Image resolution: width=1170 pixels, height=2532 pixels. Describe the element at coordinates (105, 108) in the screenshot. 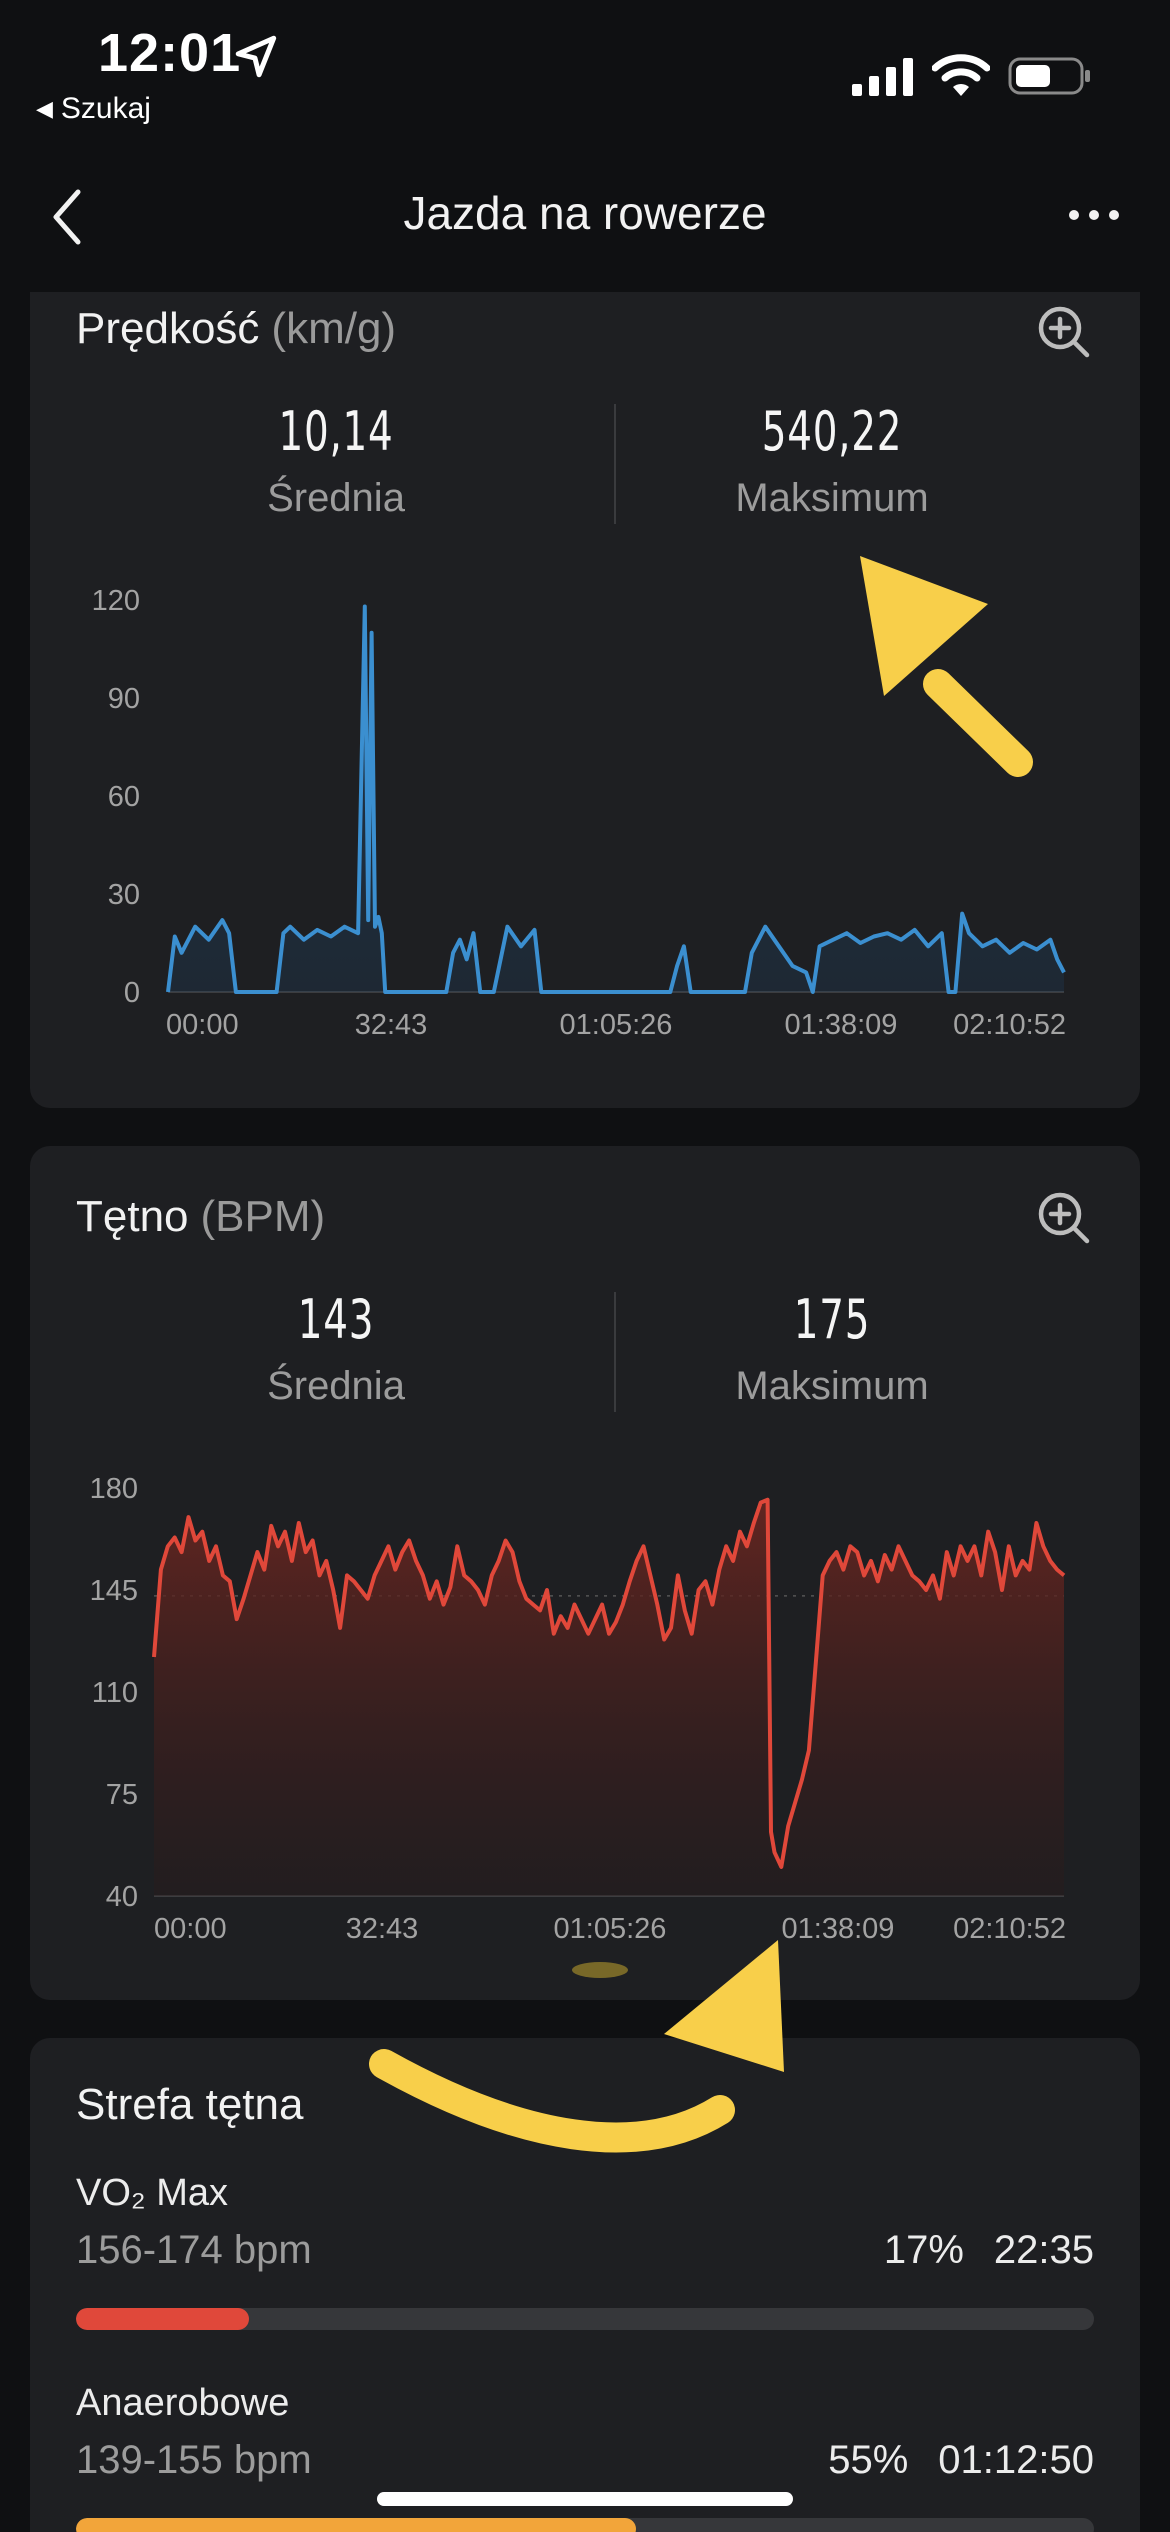

I see `back-app-label: Szukaj` at that location.